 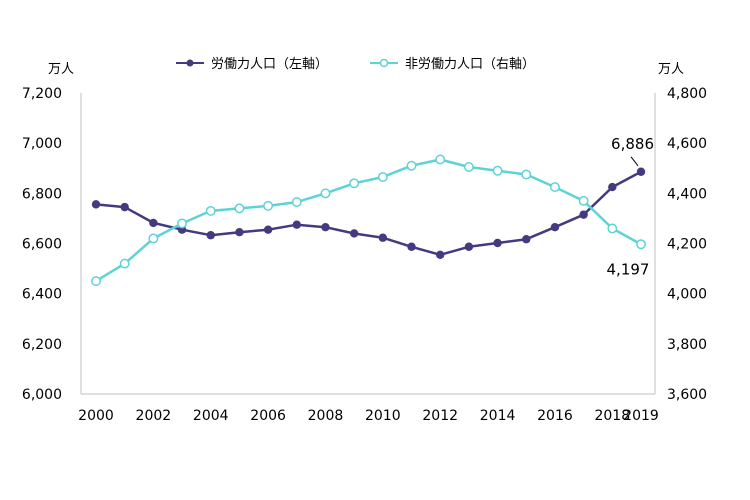 What do you see at coordinates (154, 416) in the screenshot?
I see `x-tick-label: 2002` at bounding box center [154, 416].